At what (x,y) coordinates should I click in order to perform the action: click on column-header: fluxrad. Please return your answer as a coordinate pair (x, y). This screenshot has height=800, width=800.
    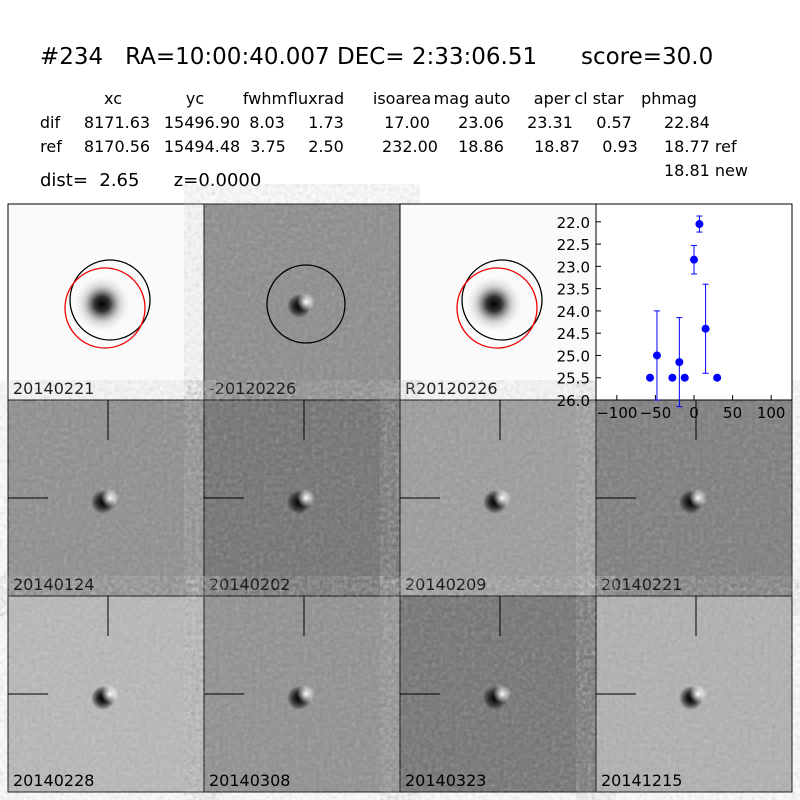
    Looking at the image, I should click on (316, 98).